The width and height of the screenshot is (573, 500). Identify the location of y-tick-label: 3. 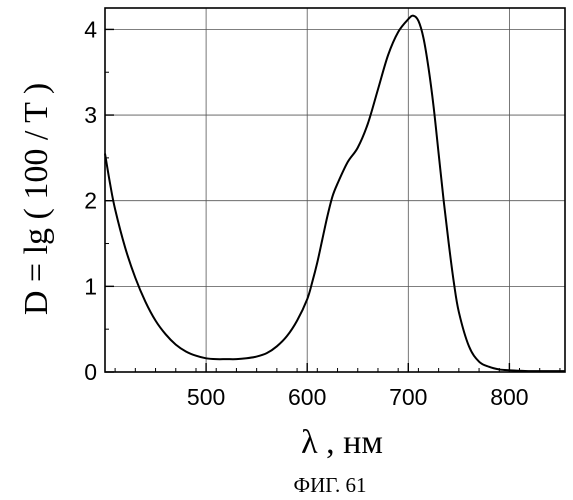
(90, 115).